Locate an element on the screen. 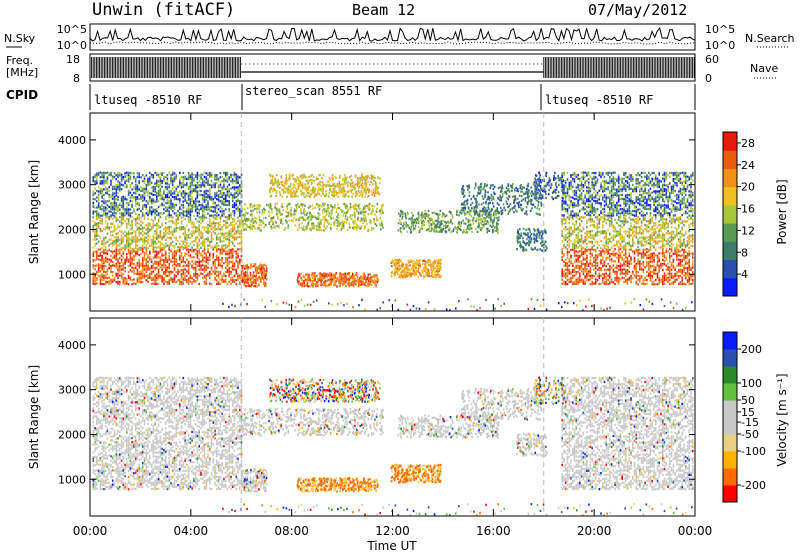 This screenshot has width=800, height=554. freq-sweep-trace is located at coordinates (392, 67).